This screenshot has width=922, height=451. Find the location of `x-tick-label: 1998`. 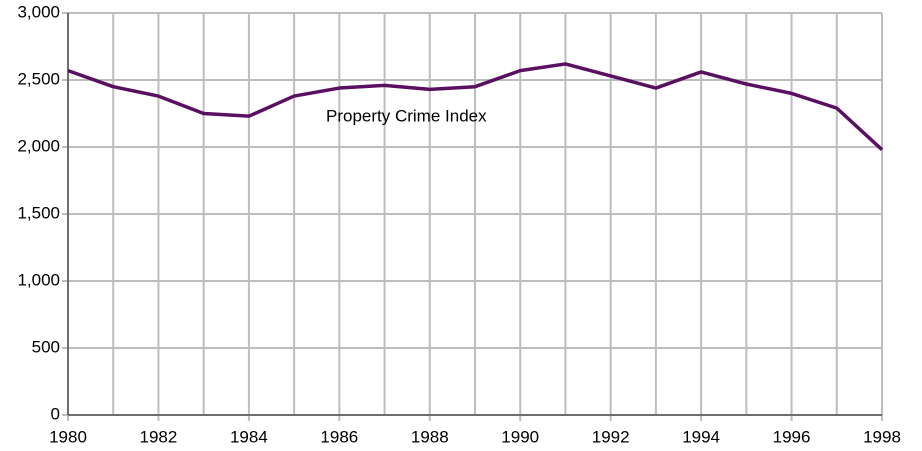

x-tick-label: 1998 is located at coordinates (882, 436).